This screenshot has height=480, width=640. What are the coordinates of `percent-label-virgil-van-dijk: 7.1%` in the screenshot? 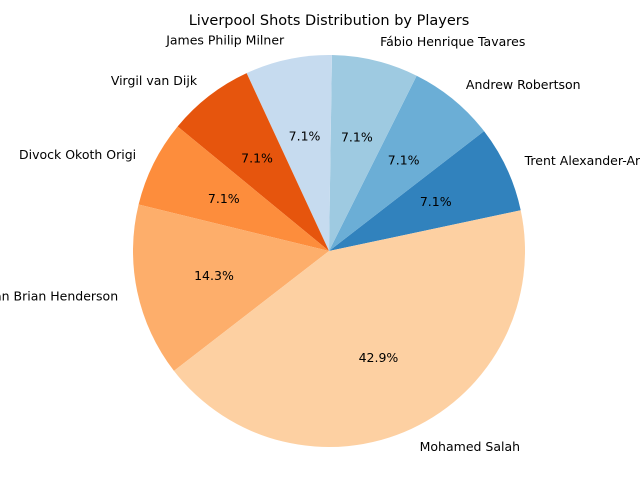 It's located at (257, 157).